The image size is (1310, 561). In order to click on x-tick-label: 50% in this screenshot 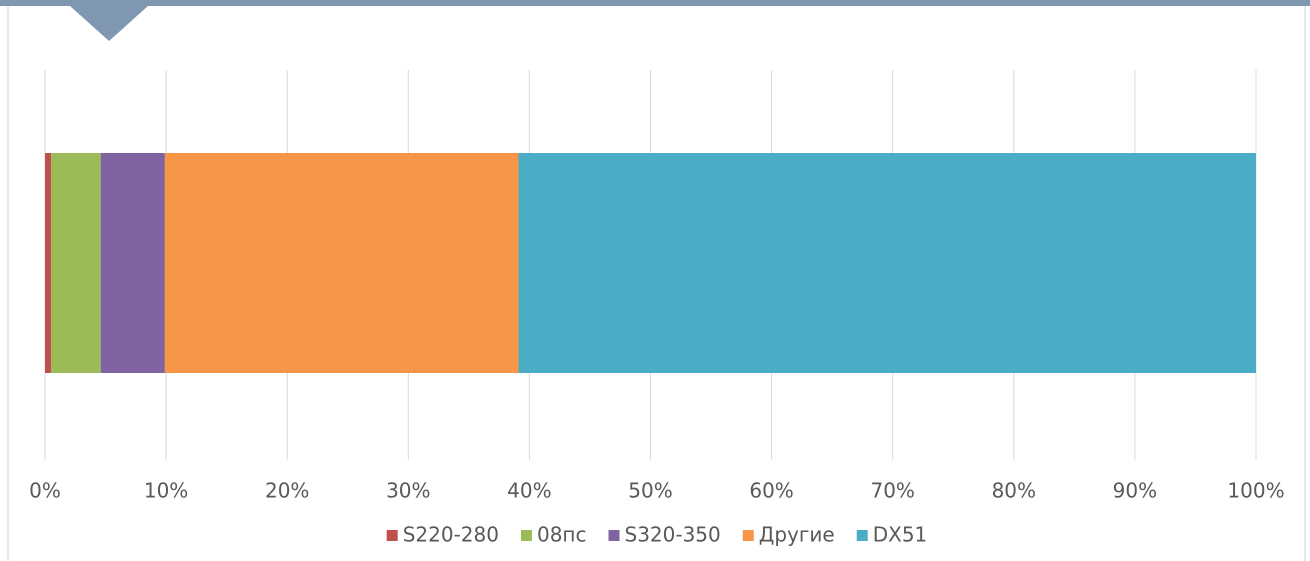, I will do `click(650, 491)`.